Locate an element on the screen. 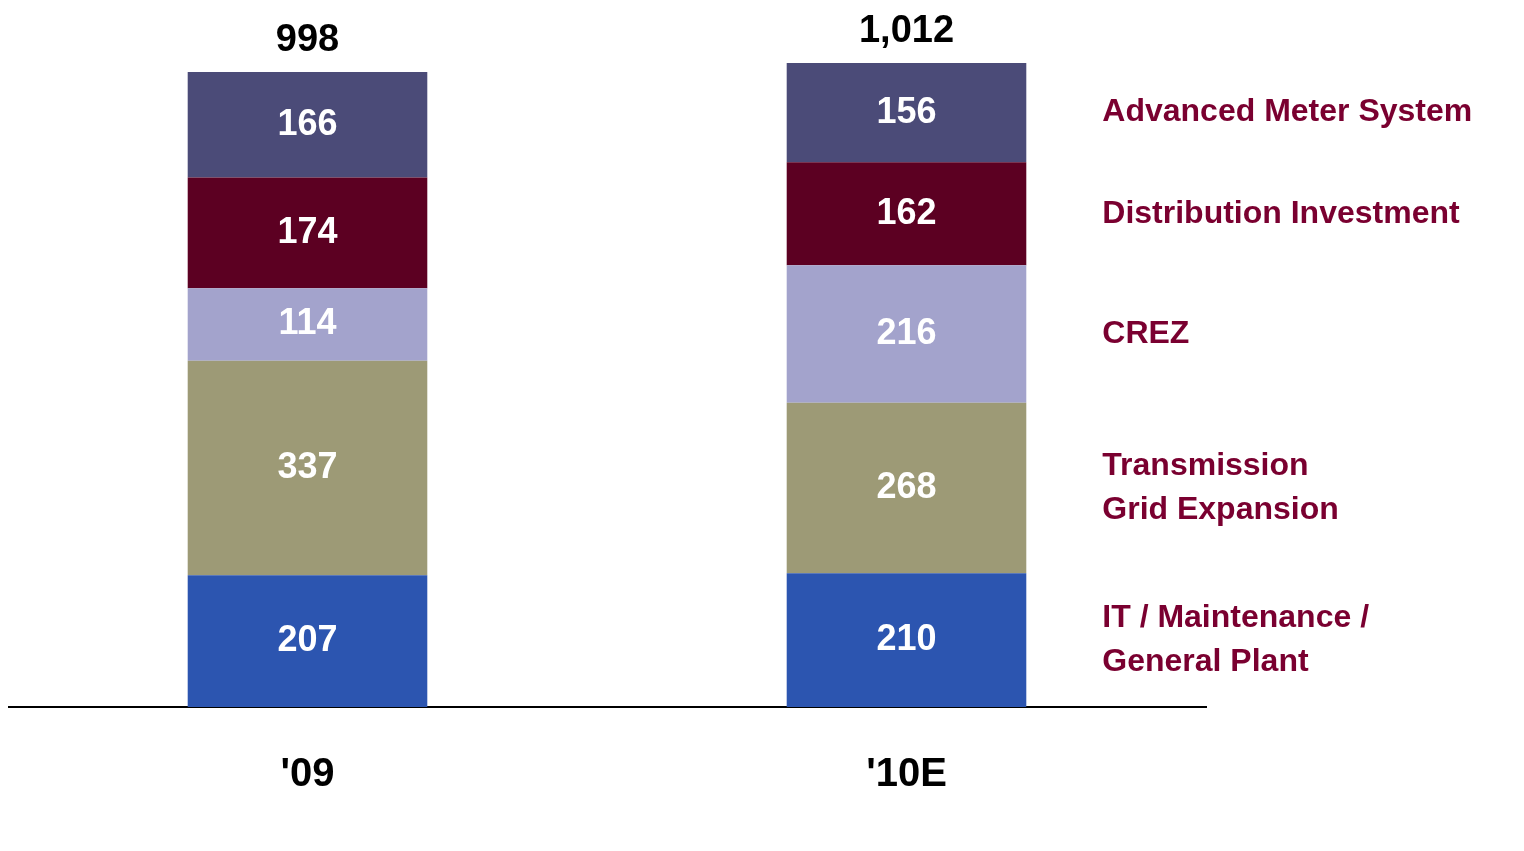 The height and width of the screenshot is (851, 1524). text: Advanced Meter System is located at coordinates (1287, 110).